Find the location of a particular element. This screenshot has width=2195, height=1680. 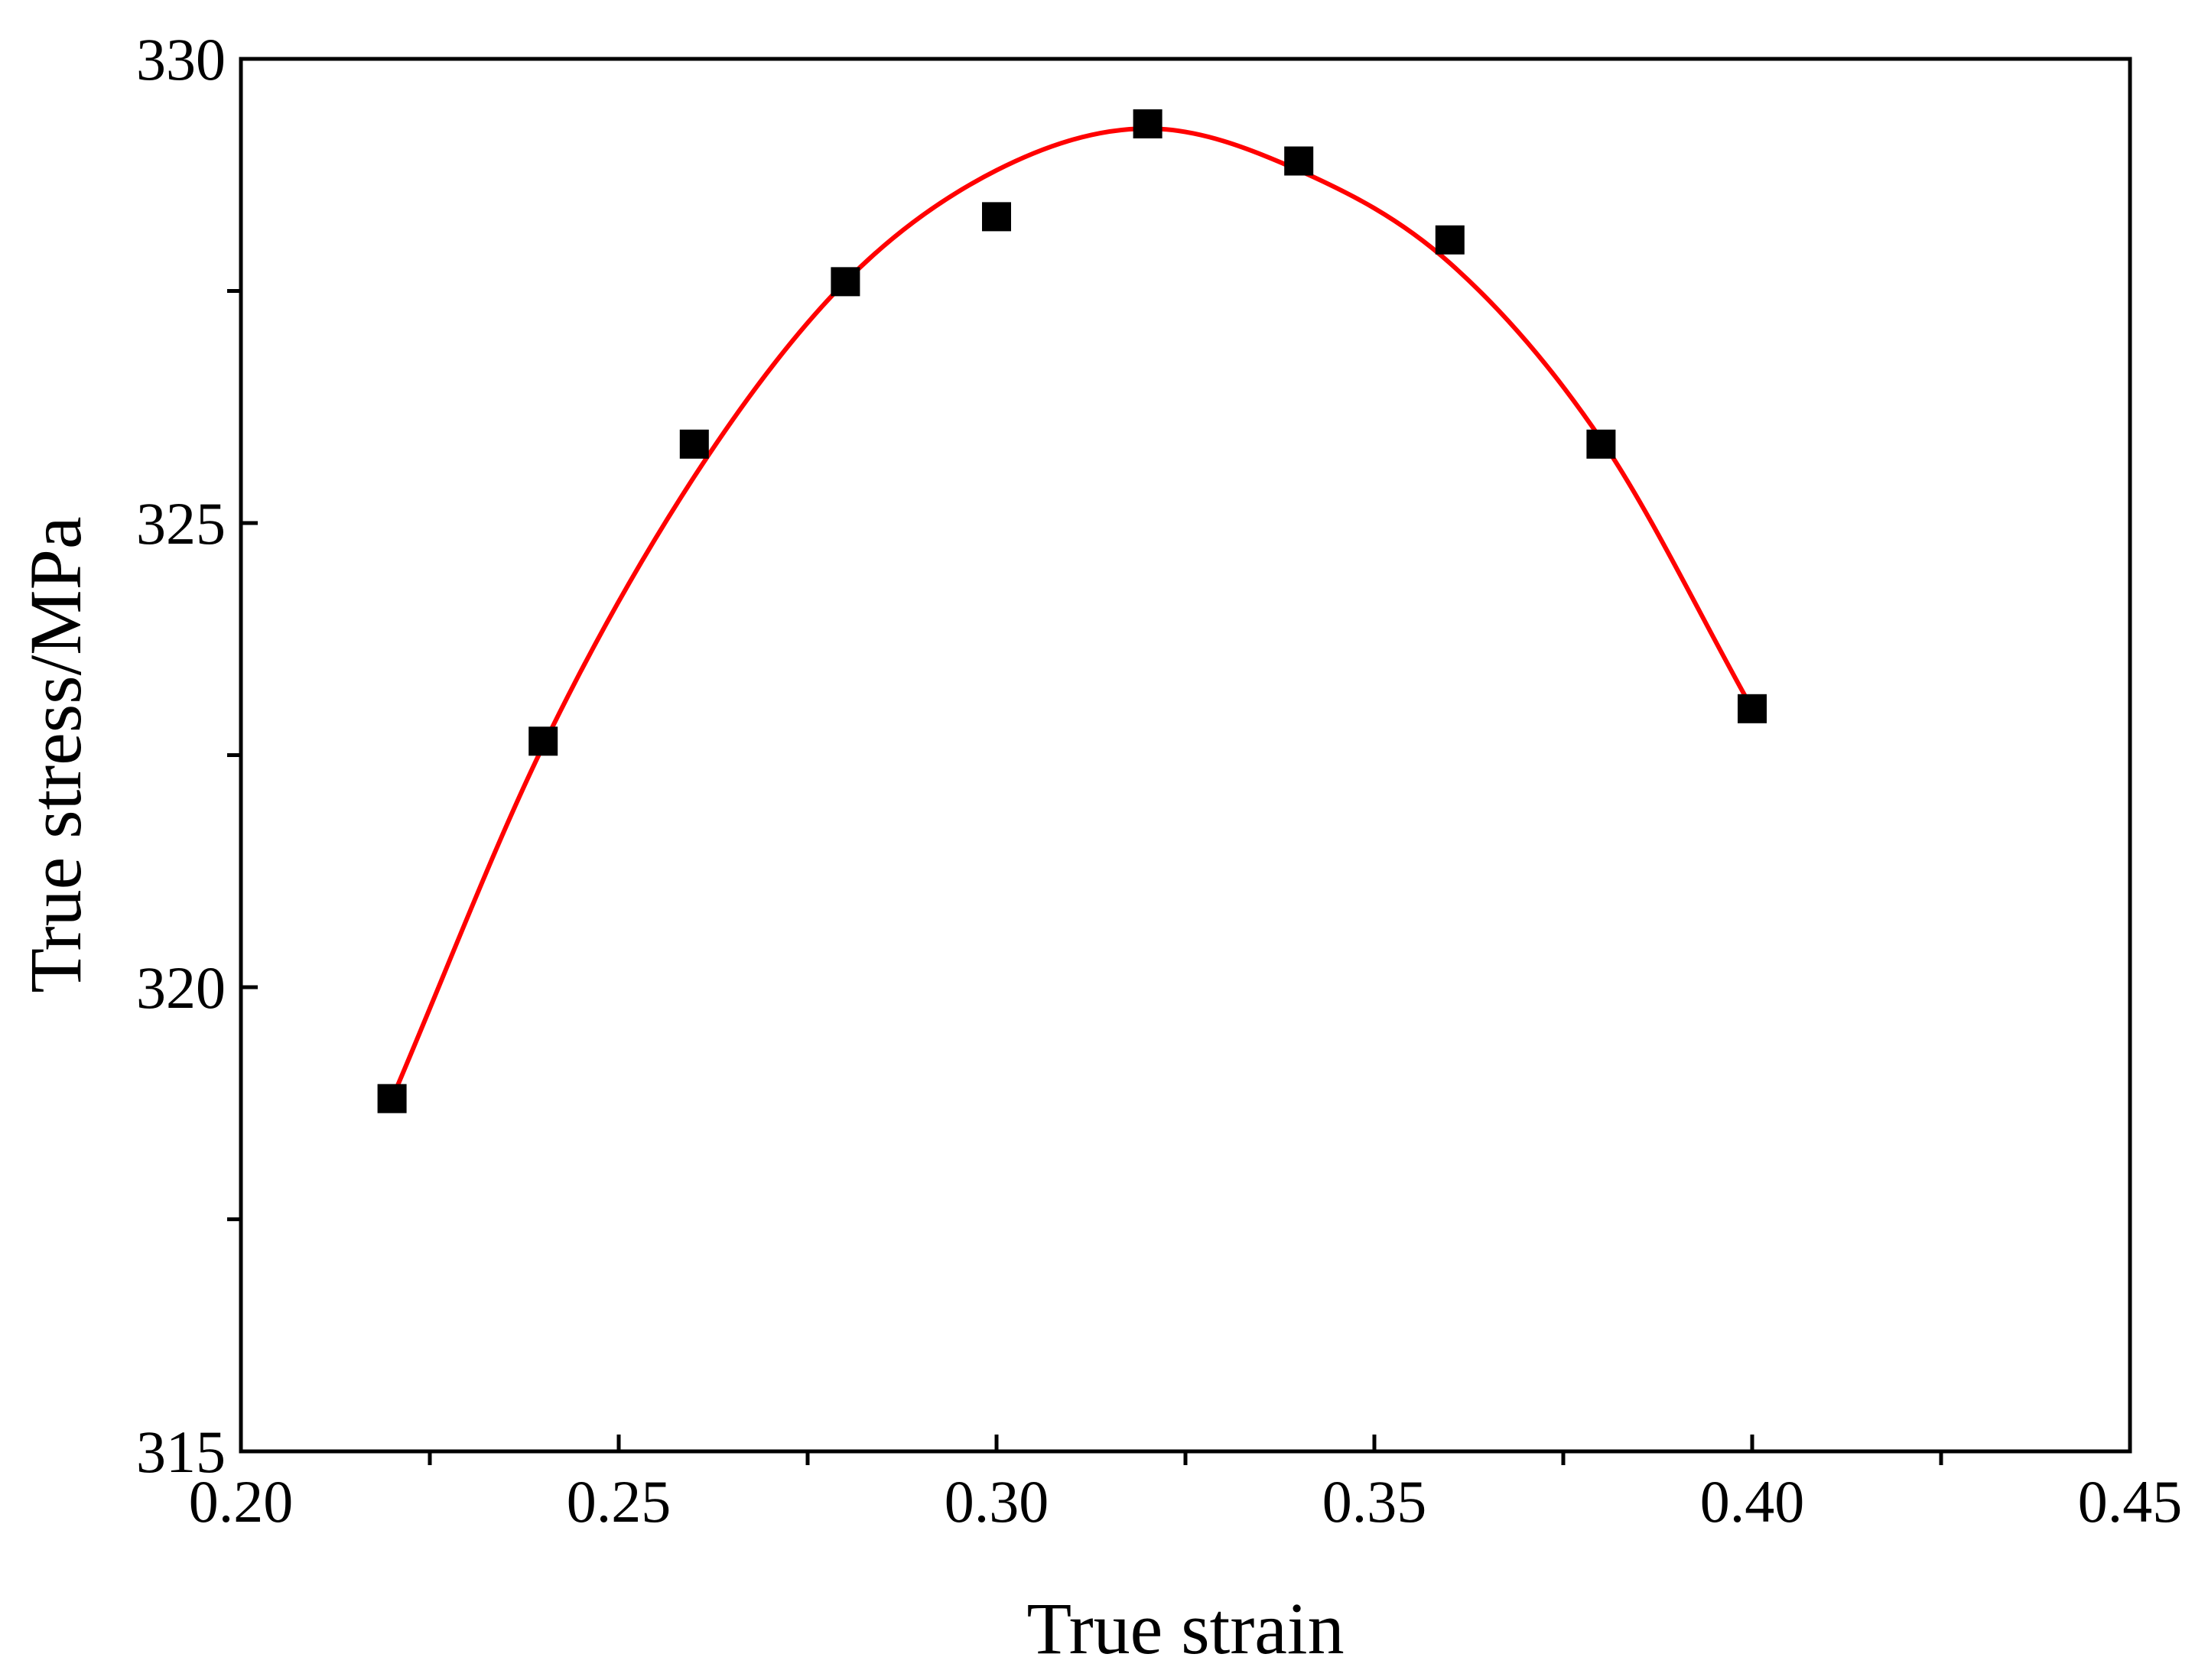

x-axis-title: True strain is located at coordinates (1185, 1628).